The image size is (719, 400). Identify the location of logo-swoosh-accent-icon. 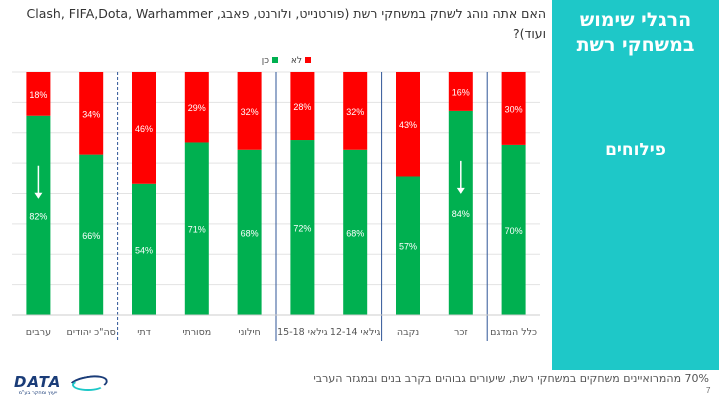
(88, 385).